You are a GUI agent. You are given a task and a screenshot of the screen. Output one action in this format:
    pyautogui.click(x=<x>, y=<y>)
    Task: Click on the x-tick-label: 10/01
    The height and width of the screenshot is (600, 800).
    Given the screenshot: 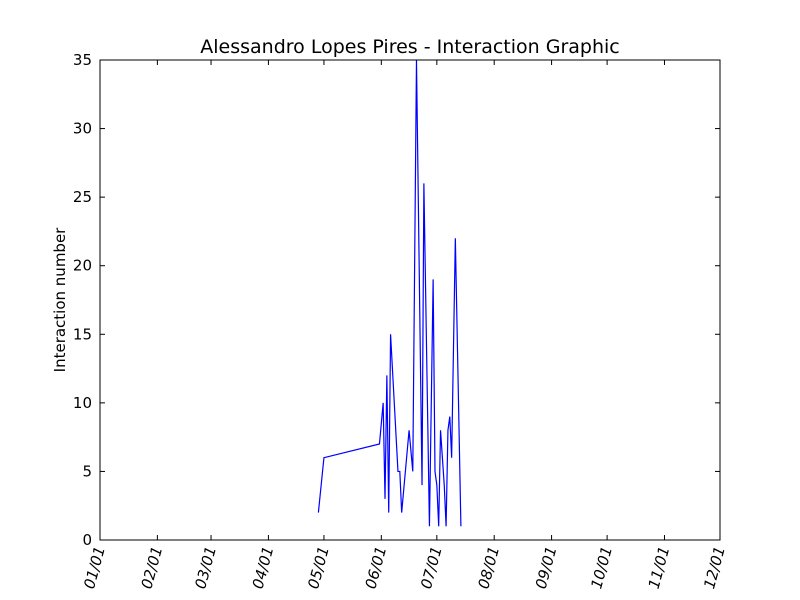 What is the action you would take?
    pyautogui.click(x=601, y=567)
    